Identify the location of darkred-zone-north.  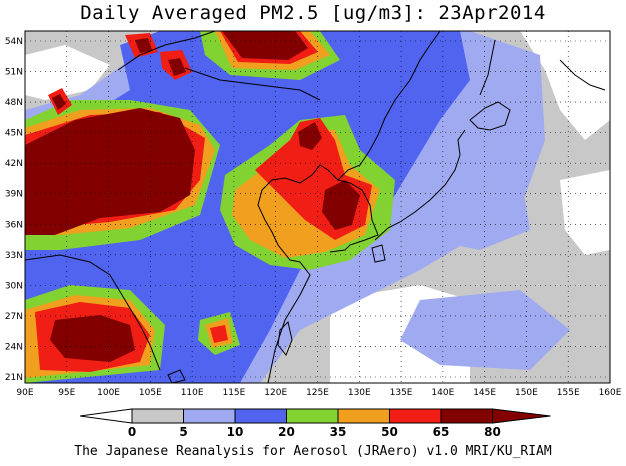
(265, 45).